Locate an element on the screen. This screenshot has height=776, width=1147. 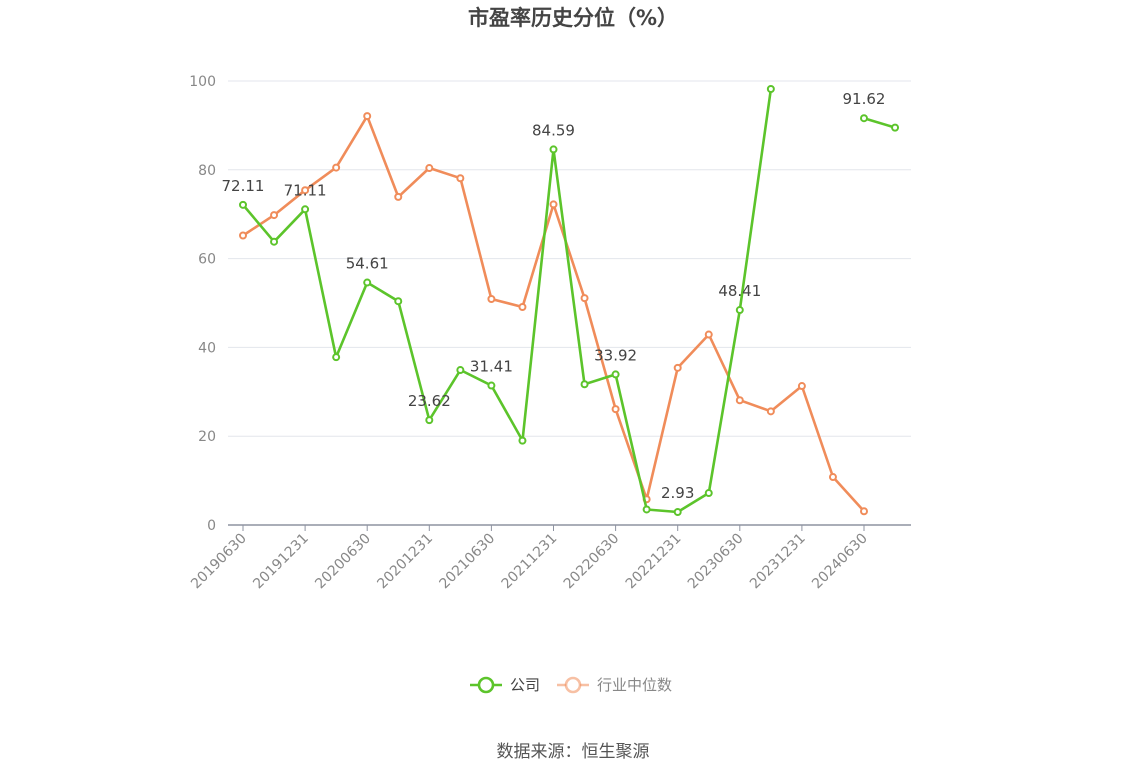
data-label: 31.41 is located at coordinates (491, 367).